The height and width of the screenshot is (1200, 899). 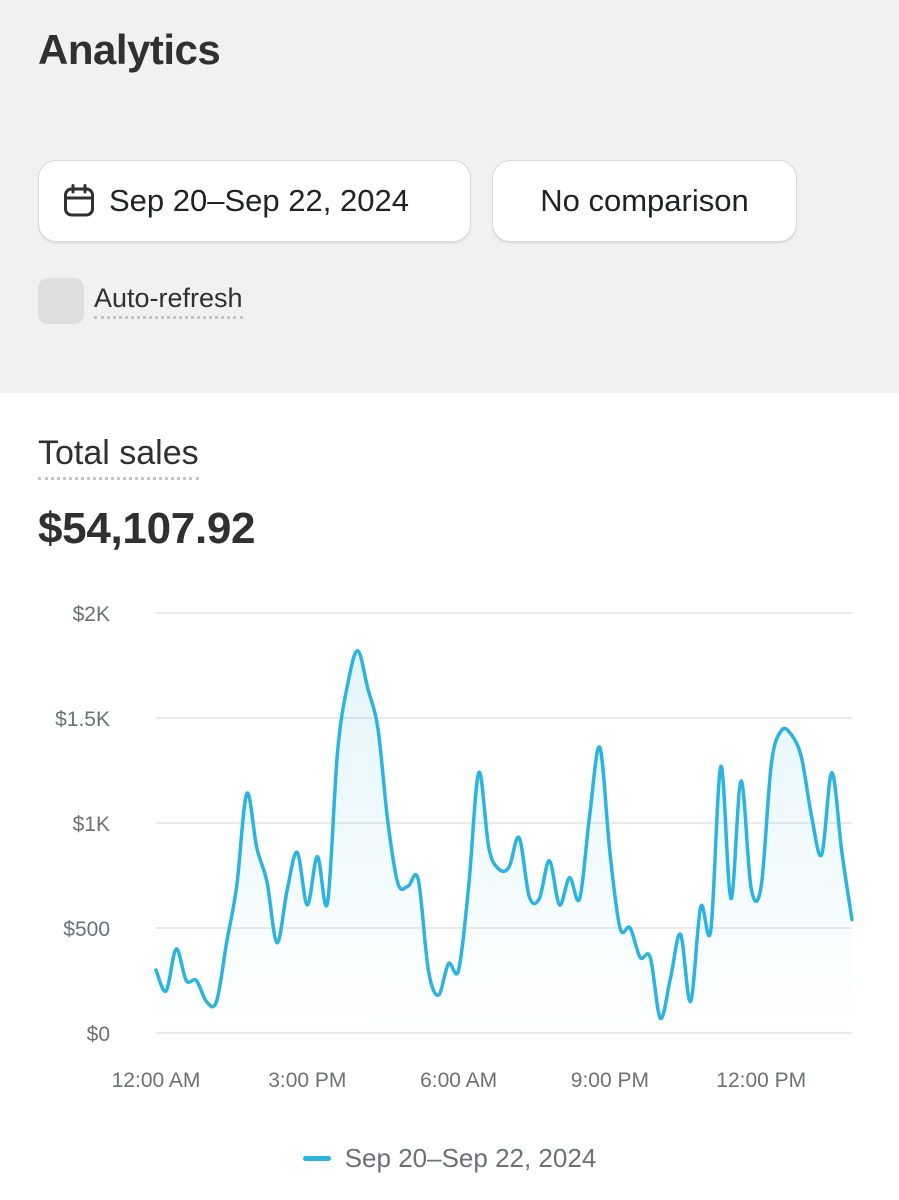 I want to click on page-title: Analytics, so click(x=129, y=49).